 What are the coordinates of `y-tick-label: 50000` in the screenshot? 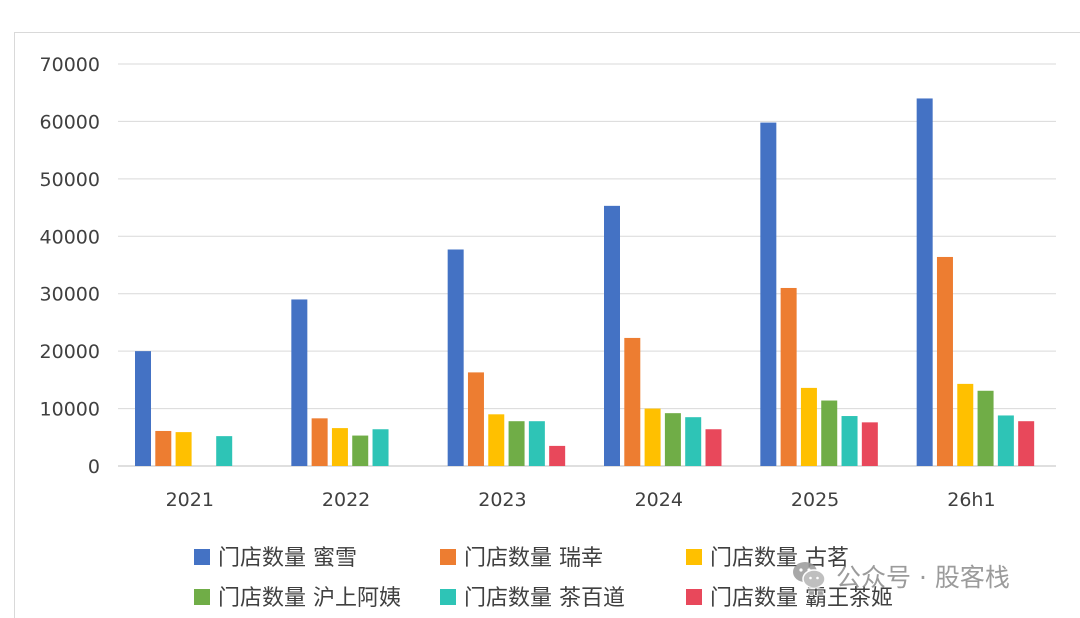 It's located at (70, 180).